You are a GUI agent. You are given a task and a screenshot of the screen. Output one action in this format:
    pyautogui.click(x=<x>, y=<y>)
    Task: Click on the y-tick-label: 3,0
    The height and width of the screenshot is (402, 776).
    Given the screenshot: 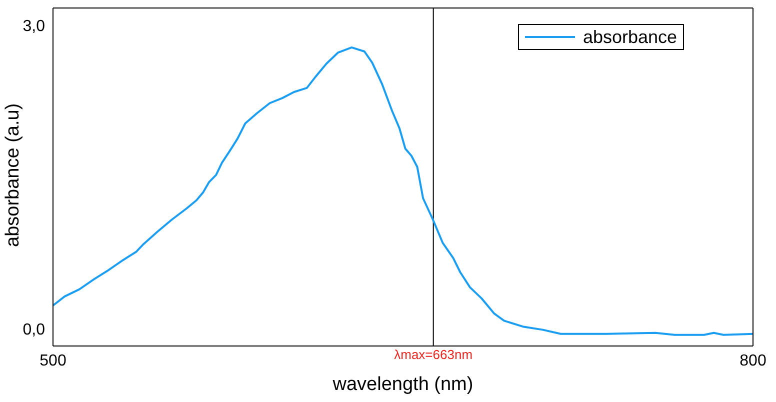 What is the action you would take?
    pyautogui.click(x=34, y=26)
    